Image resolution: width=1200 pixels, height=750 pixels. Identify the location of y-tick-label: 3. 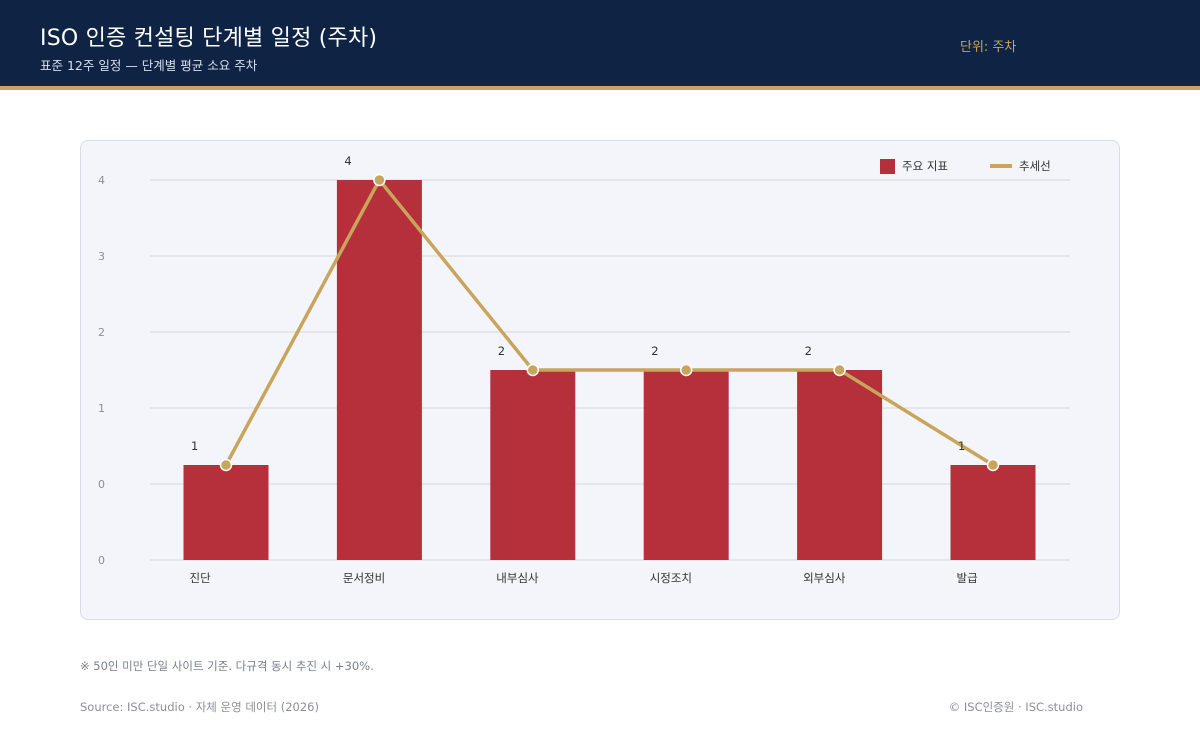
(101, 256).